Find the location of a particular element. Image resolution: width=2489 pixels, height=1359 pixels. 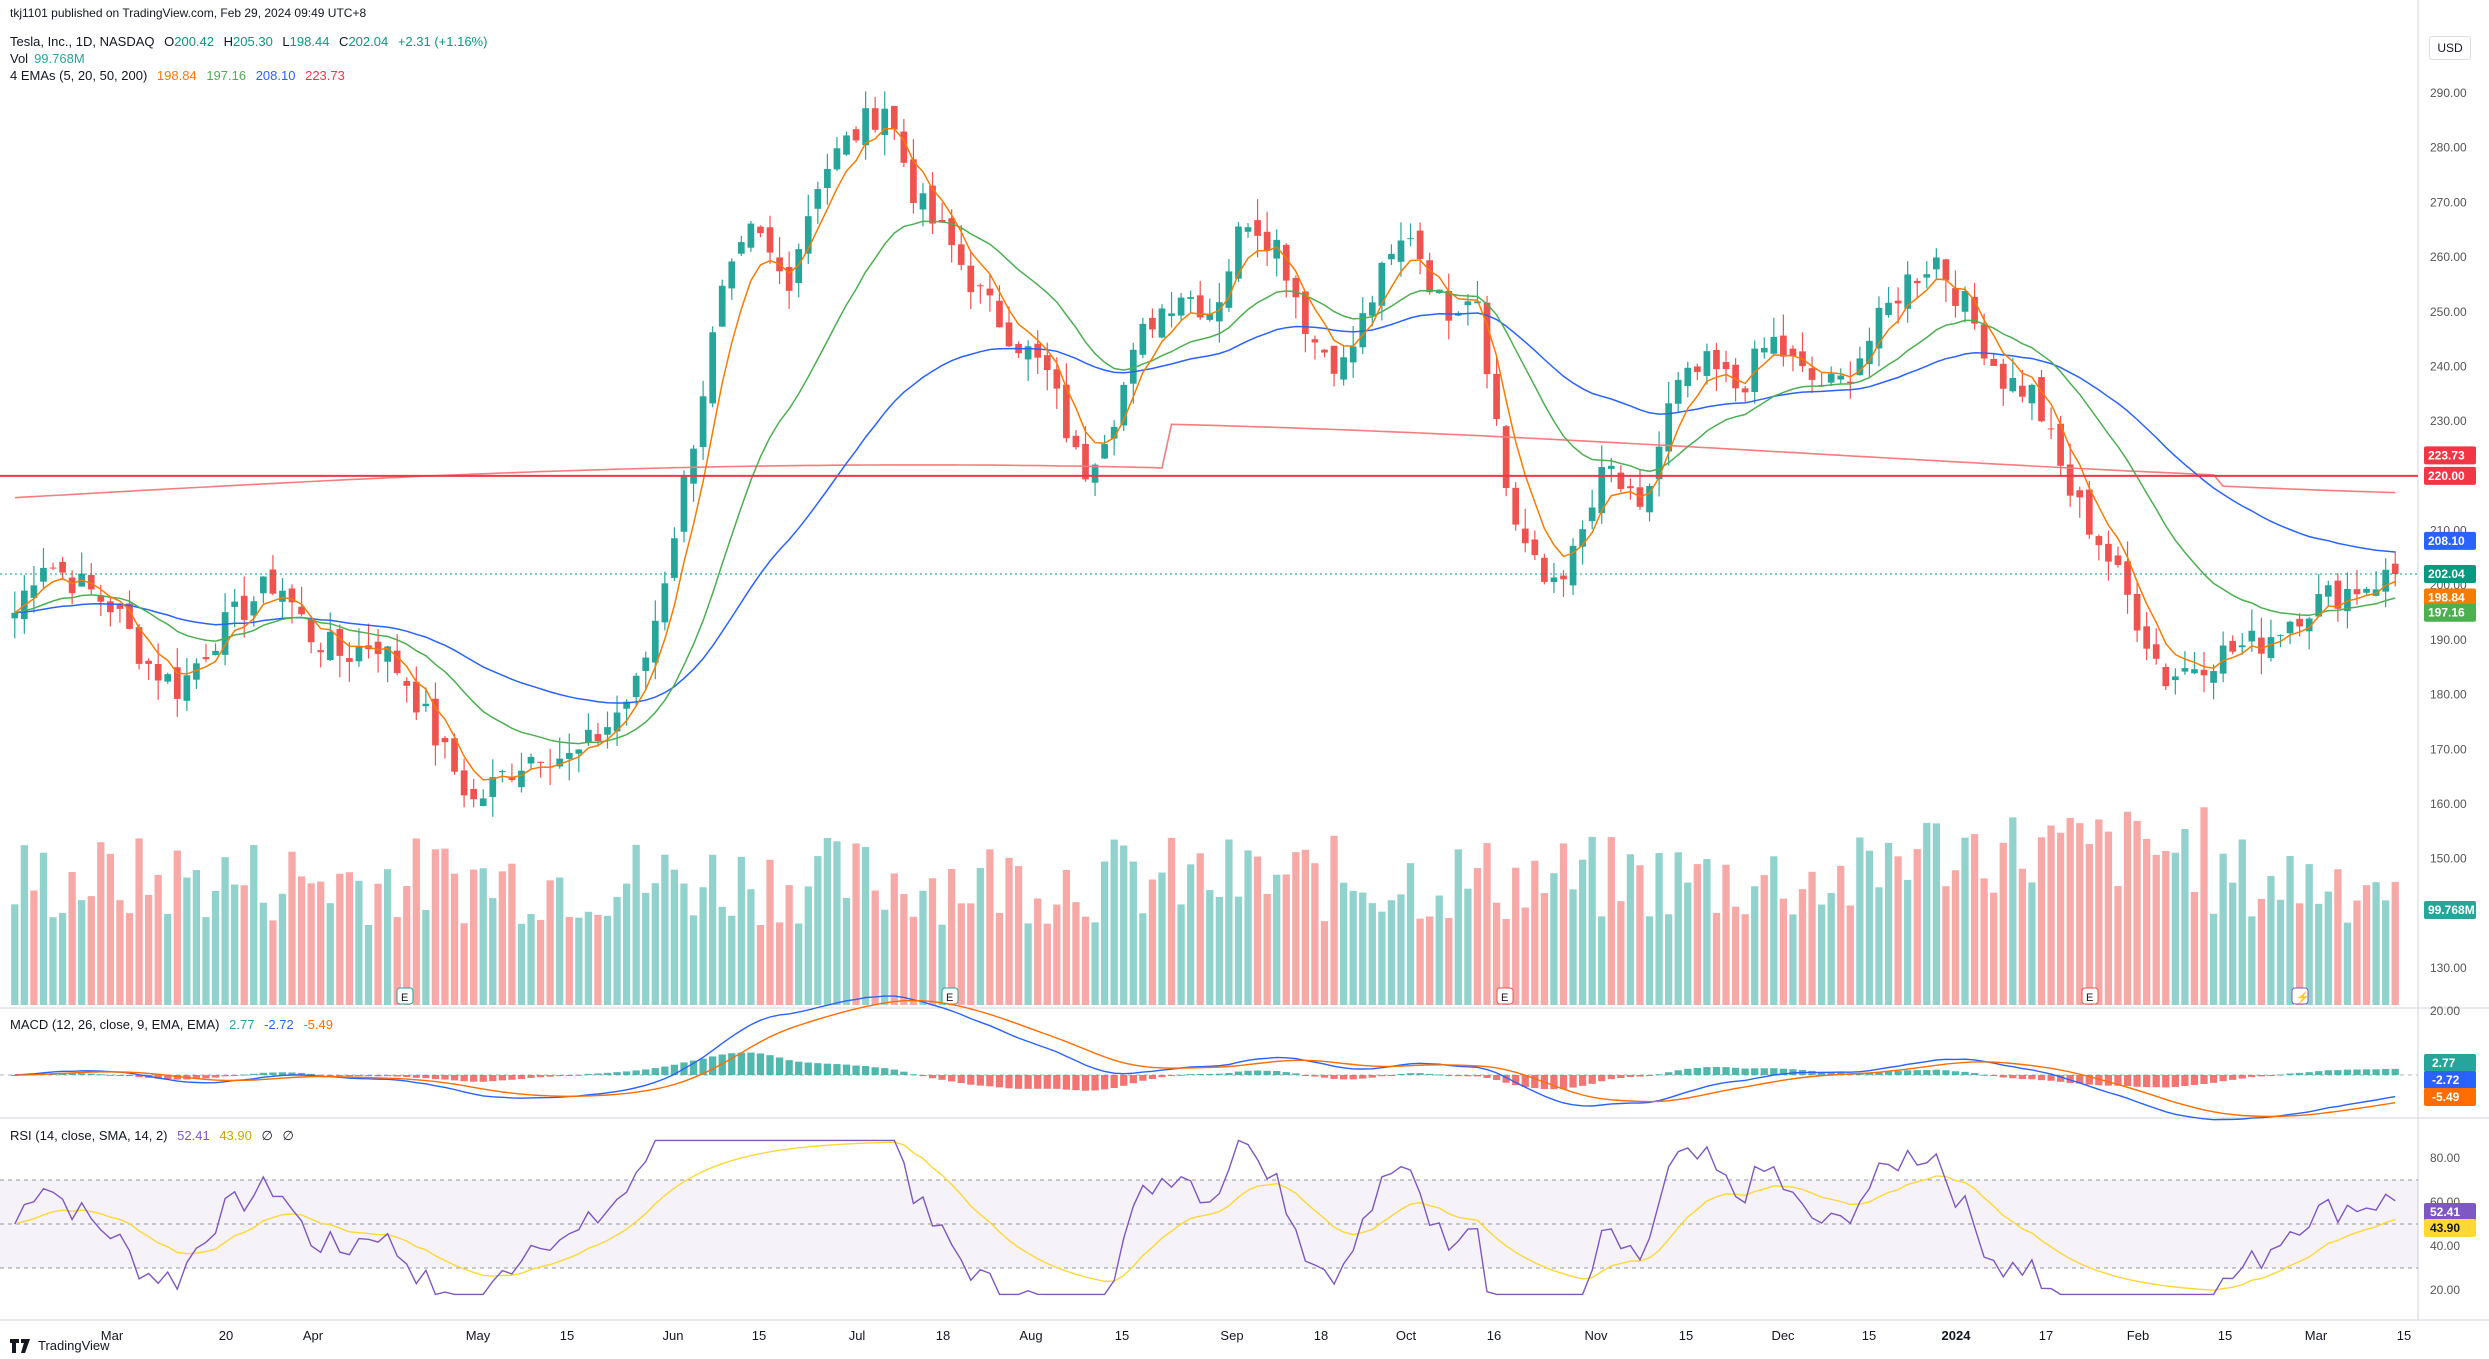

price-tag-label: 197.16 is located at coordinates (2446, 613).